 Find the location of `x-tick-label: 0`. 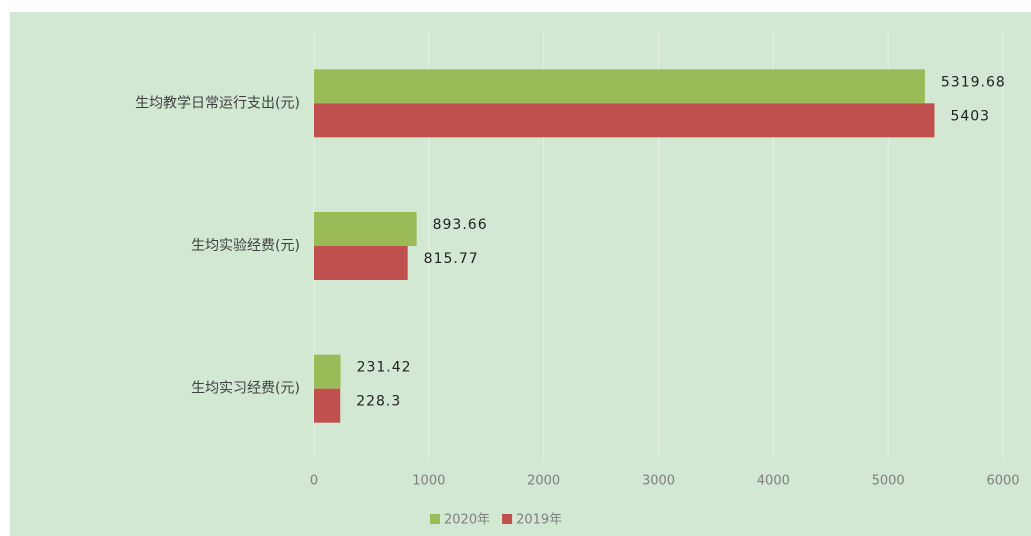

x-tick-label: 0 is located at coordinates (314, 481).